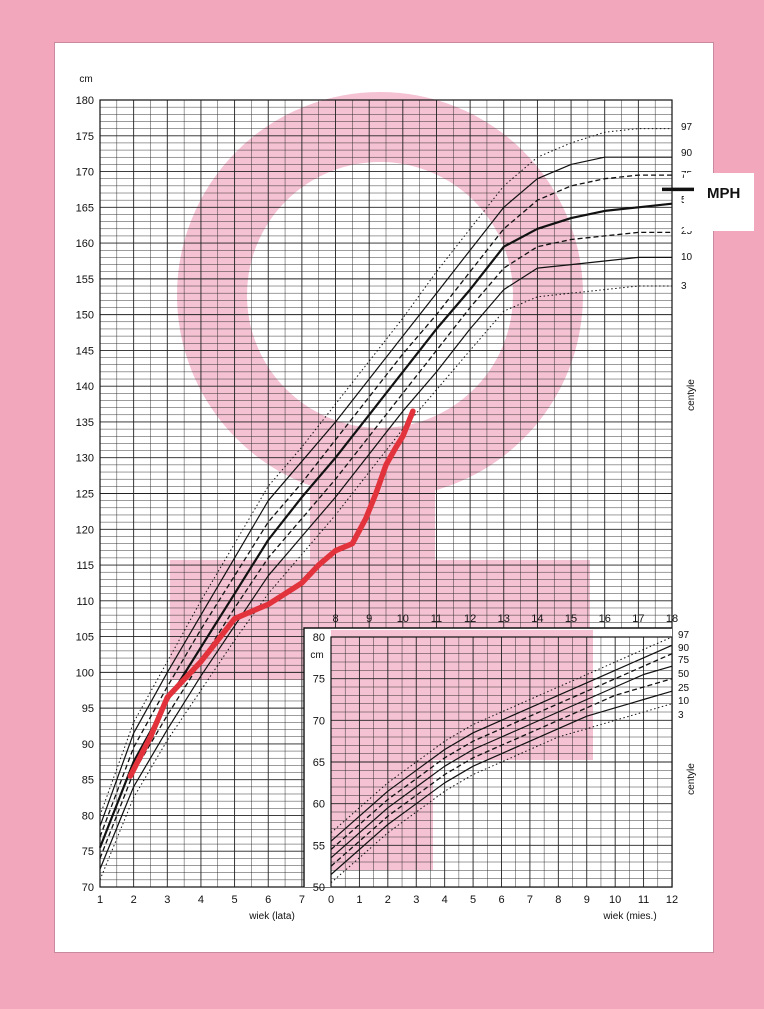 The image size is (764, 1009). I want to click on inset-centile-label-50: 50, so click(684, 674).